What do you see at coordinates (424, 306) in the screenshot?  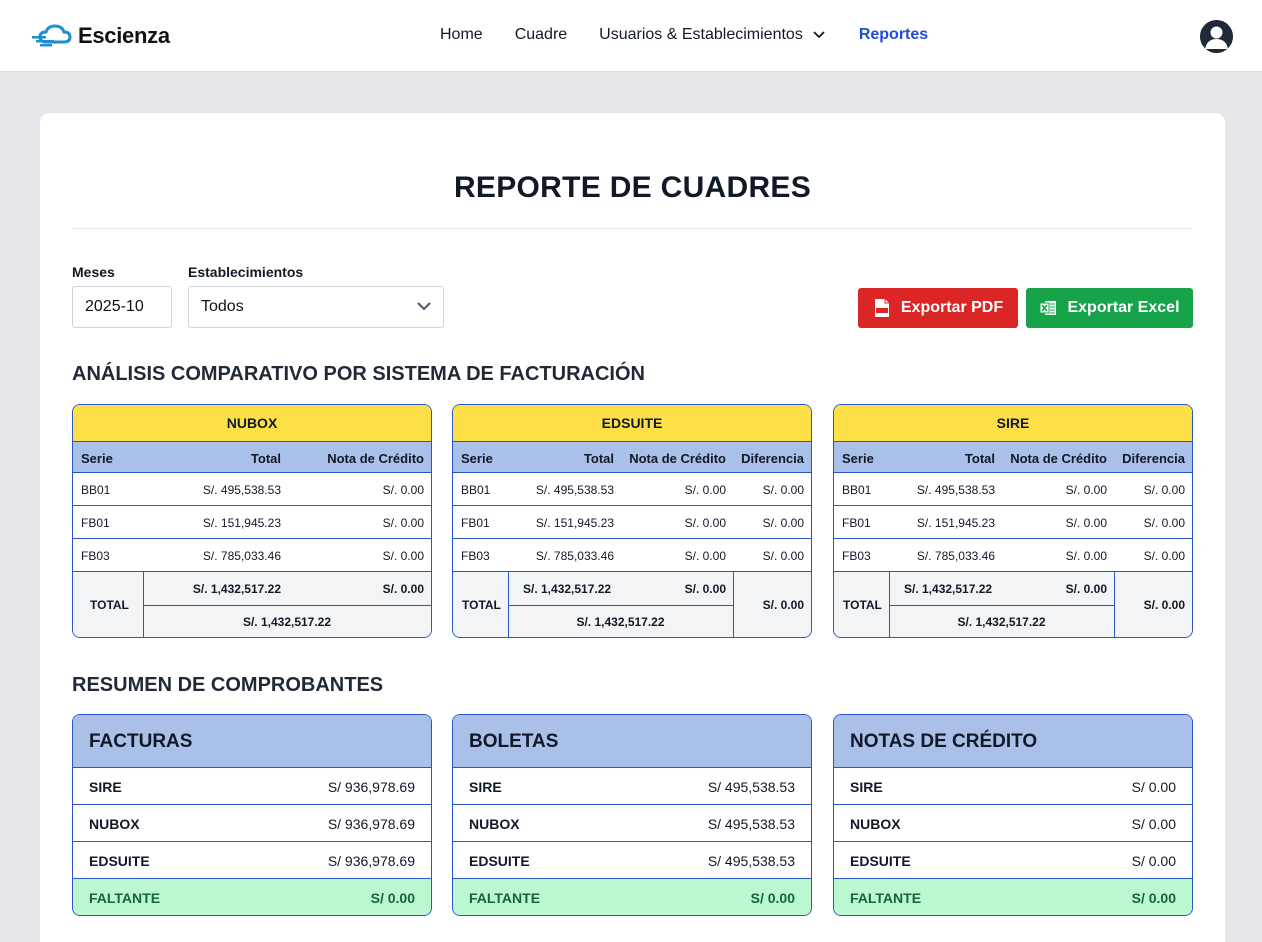 I see `chevron-down-icon` at bounding box center [424, 306].